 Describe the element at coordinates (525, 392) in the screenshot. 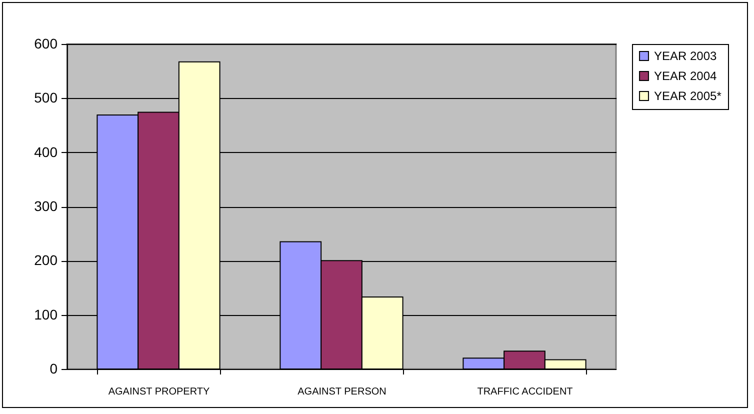

I see `x-tick-label: TRAFFIC ACCIDENT` at that location.